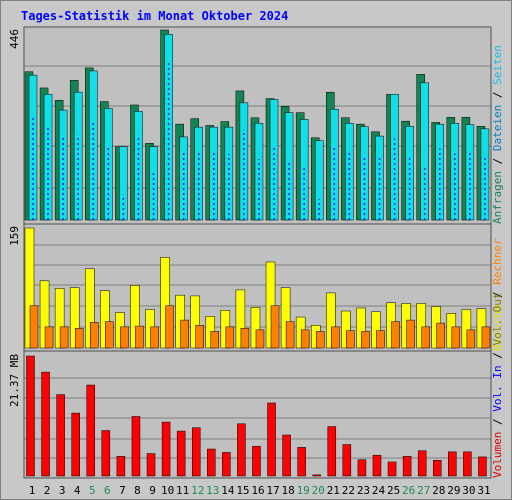 The width and height of the screenshot is (512, 500). What do you see at coordinates (497, 128) in the screenshot?
I see `legend-segment: Dateien` at bounding box center [497, 128].